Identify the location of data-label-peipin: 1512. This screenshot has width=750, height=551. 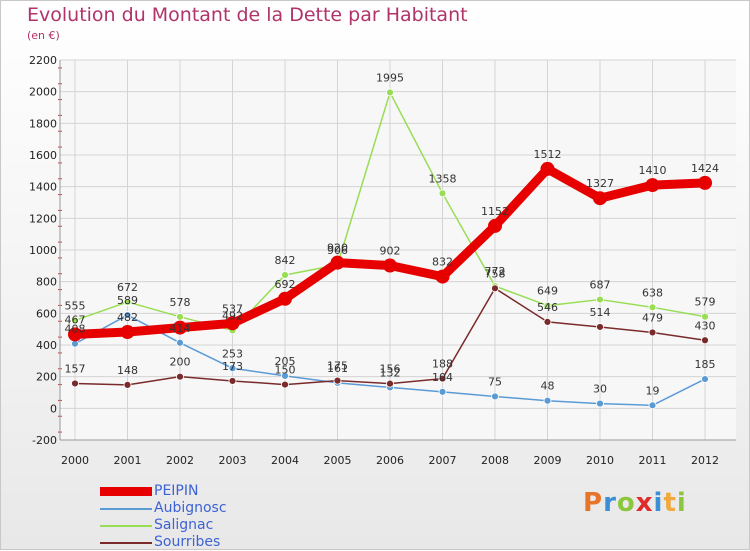
(548, 154).